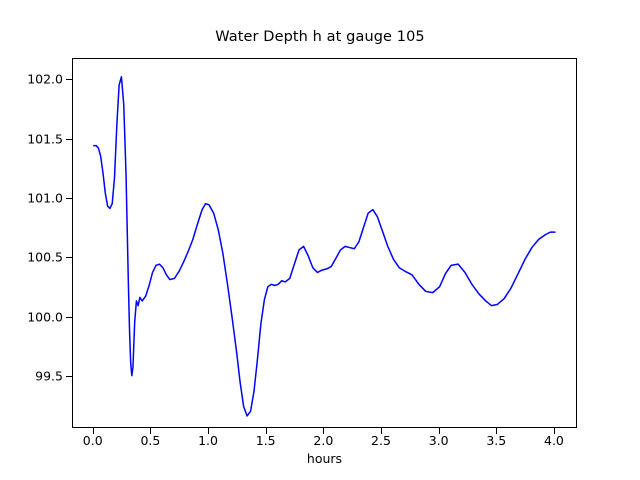  What do you see at coordinates (92, 440) in the screenshot?
I see `x-tick-label: 0.0` at bounding box center [92, 440].